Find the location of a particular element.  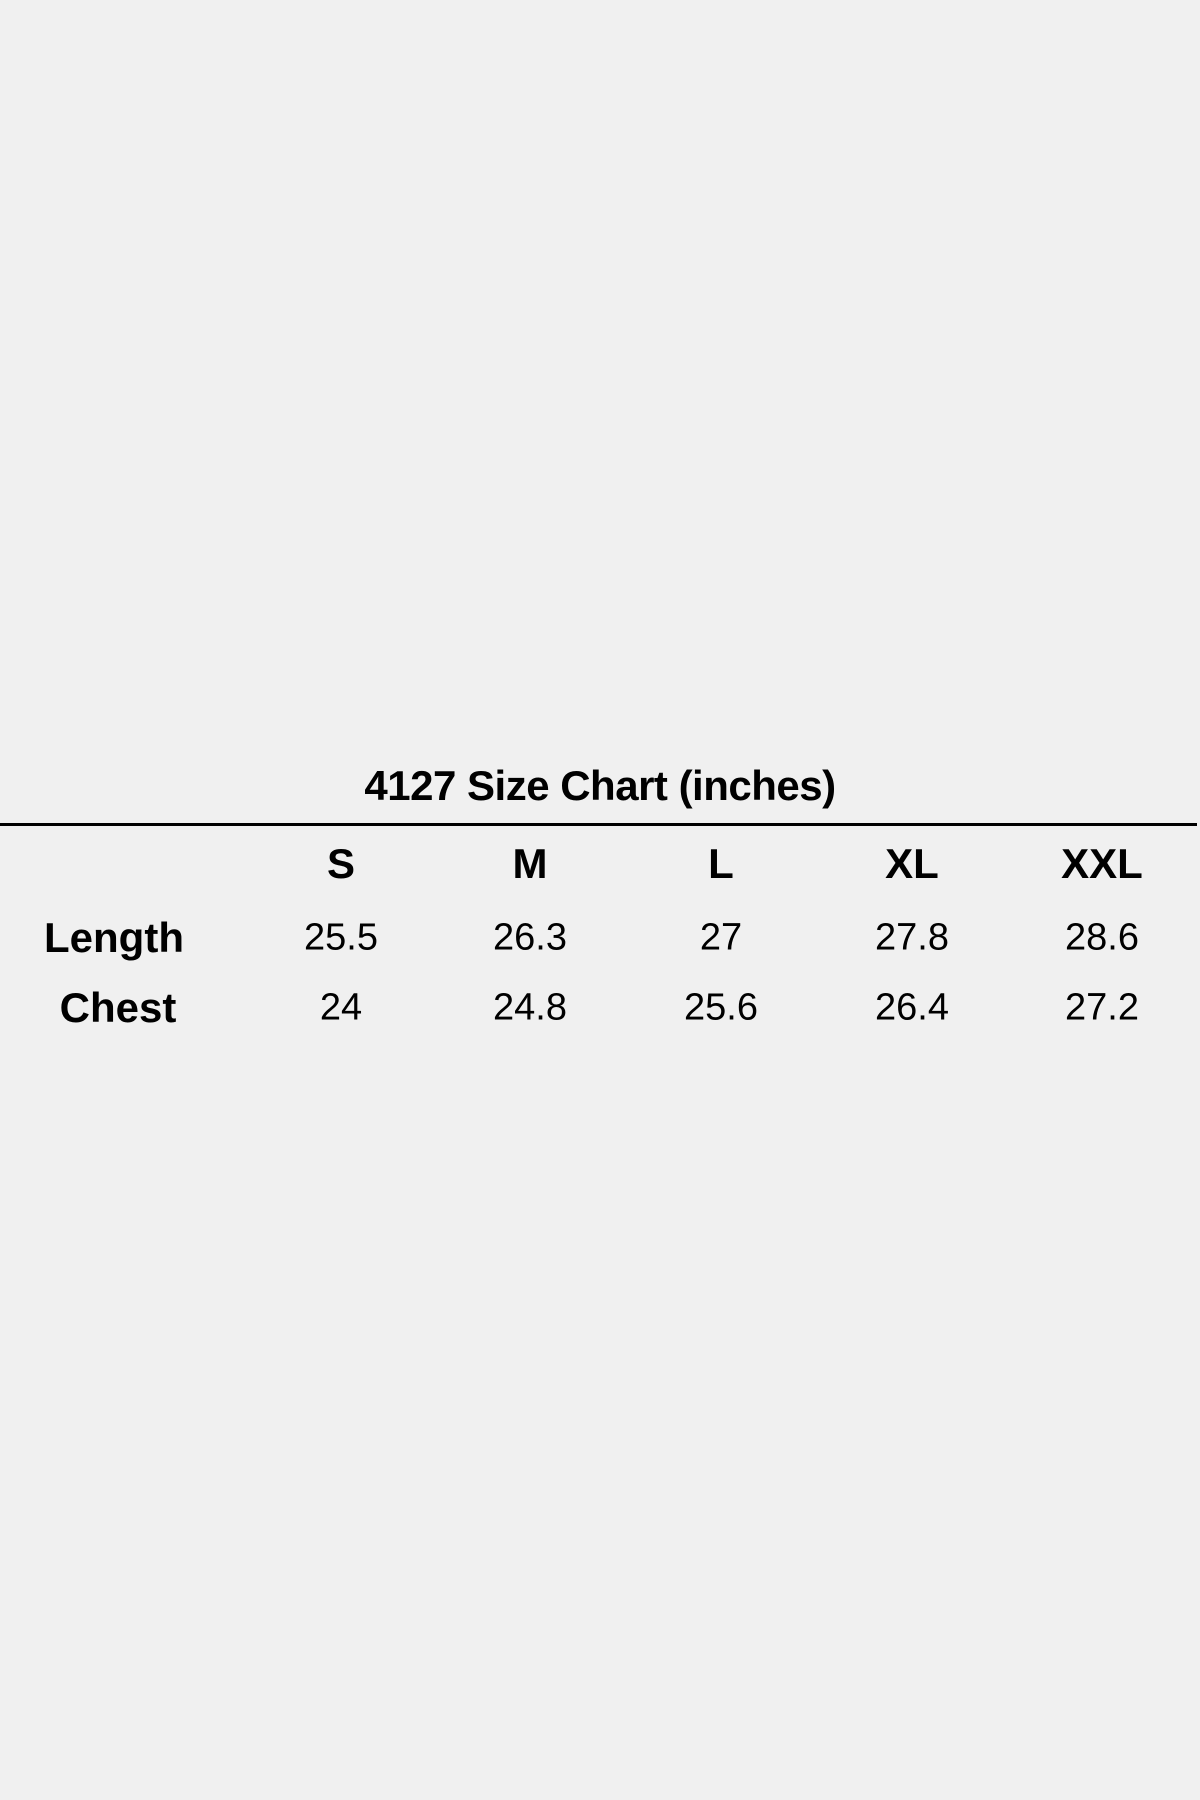

table-cell: 25.6 is located at coordinates (721, 1007).